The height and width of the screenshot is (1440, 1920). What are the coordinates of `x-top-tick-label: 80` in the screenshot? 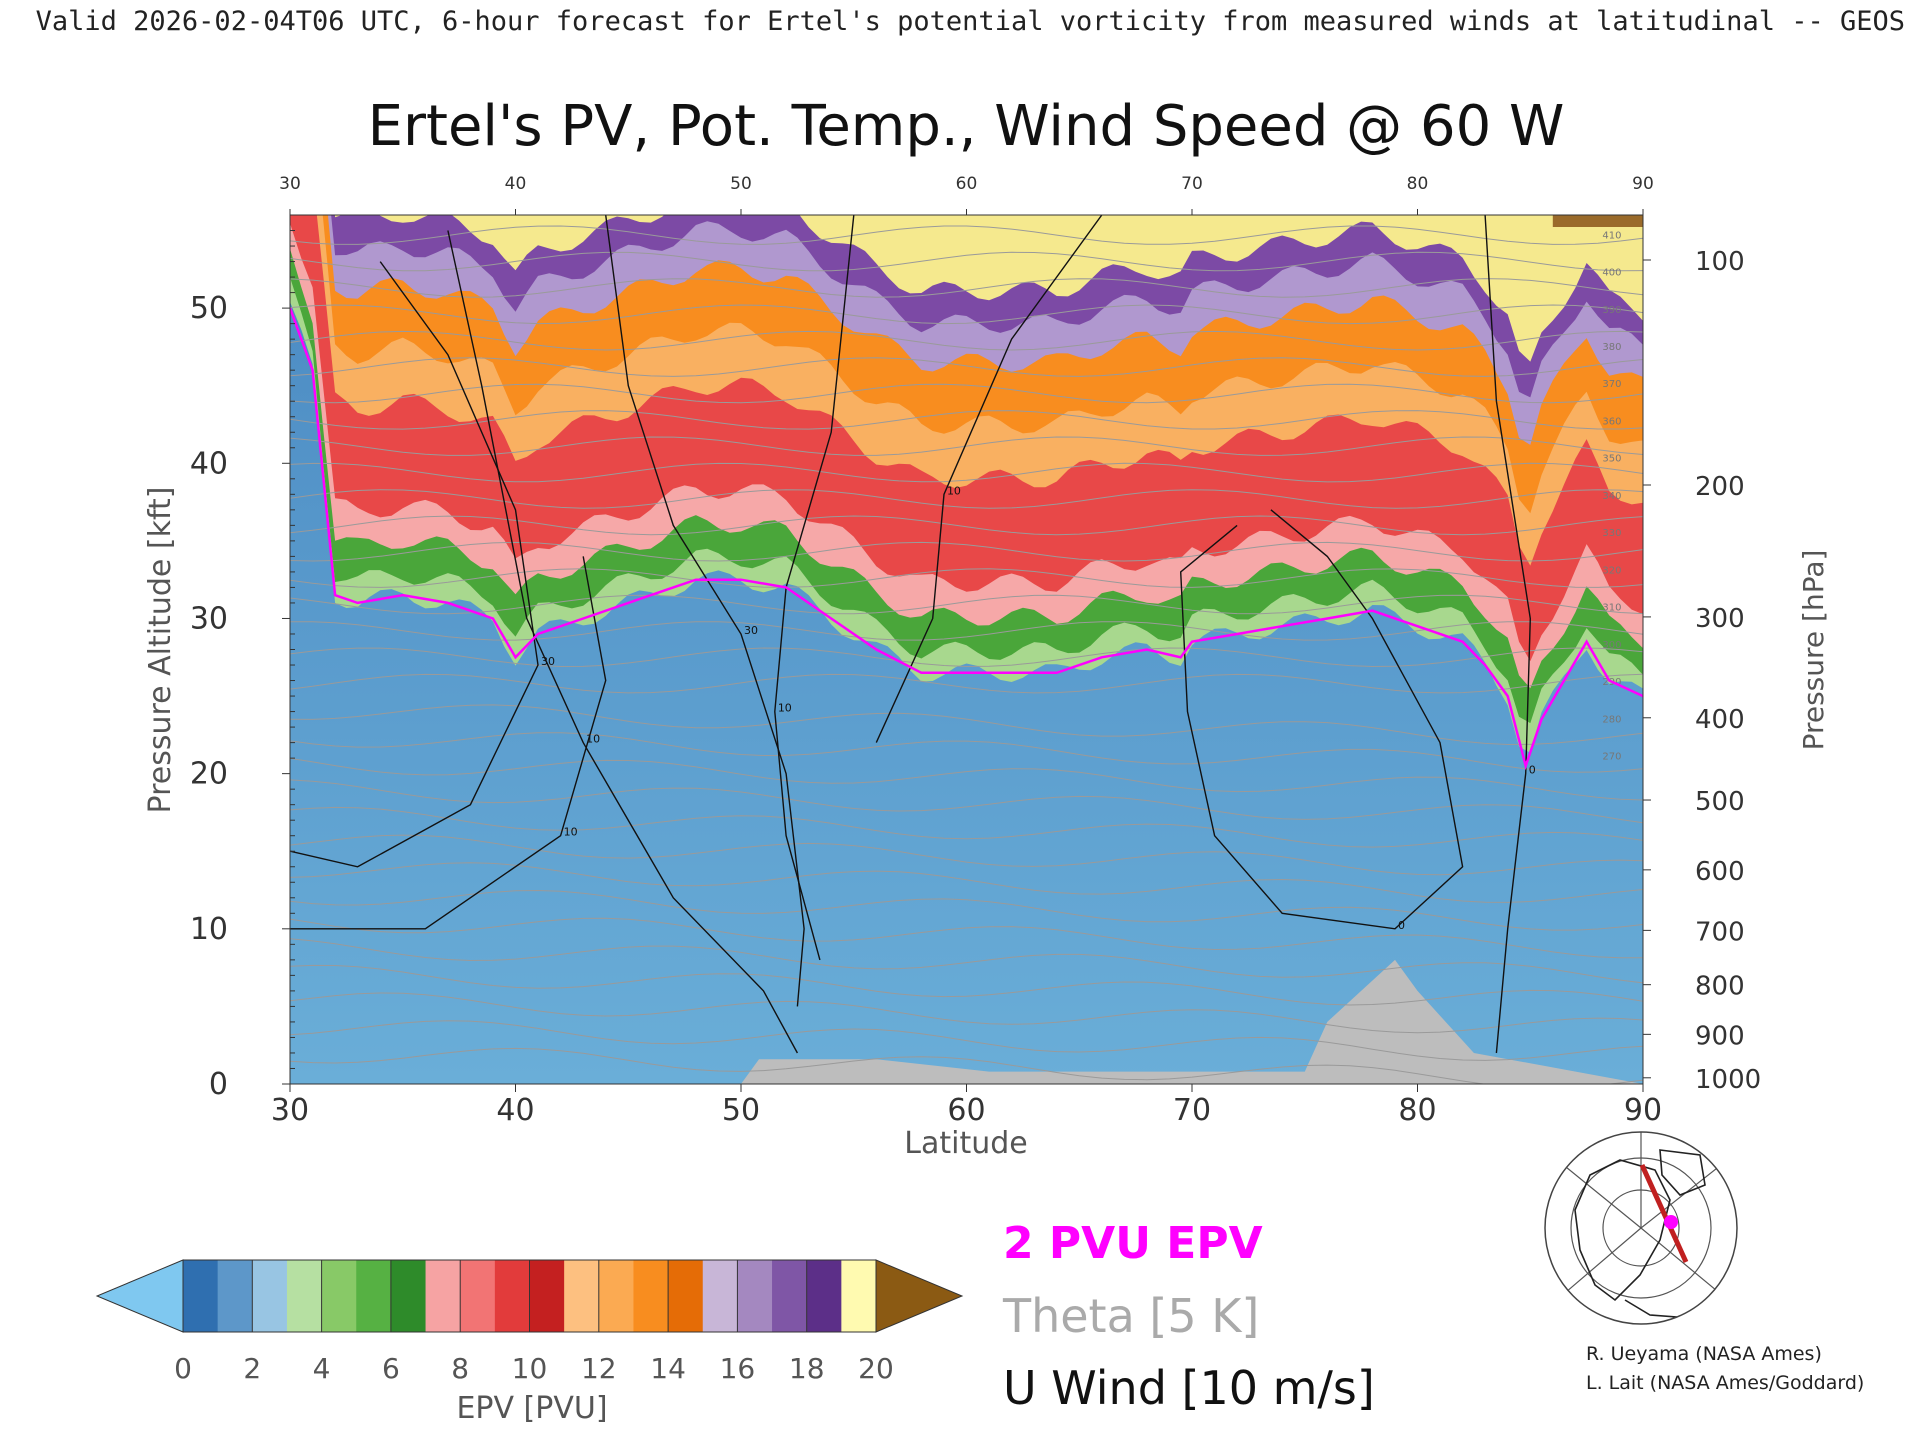 It's located at (1418, 184).